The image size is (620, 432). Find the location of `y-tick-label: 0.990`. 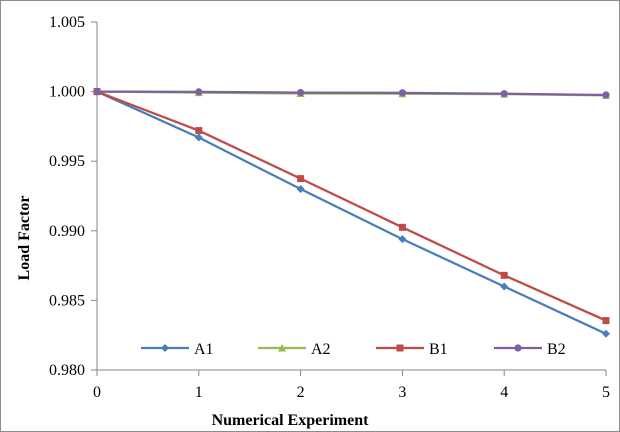

y-tick-label: 0.990 is located at coordinates (67, 231).